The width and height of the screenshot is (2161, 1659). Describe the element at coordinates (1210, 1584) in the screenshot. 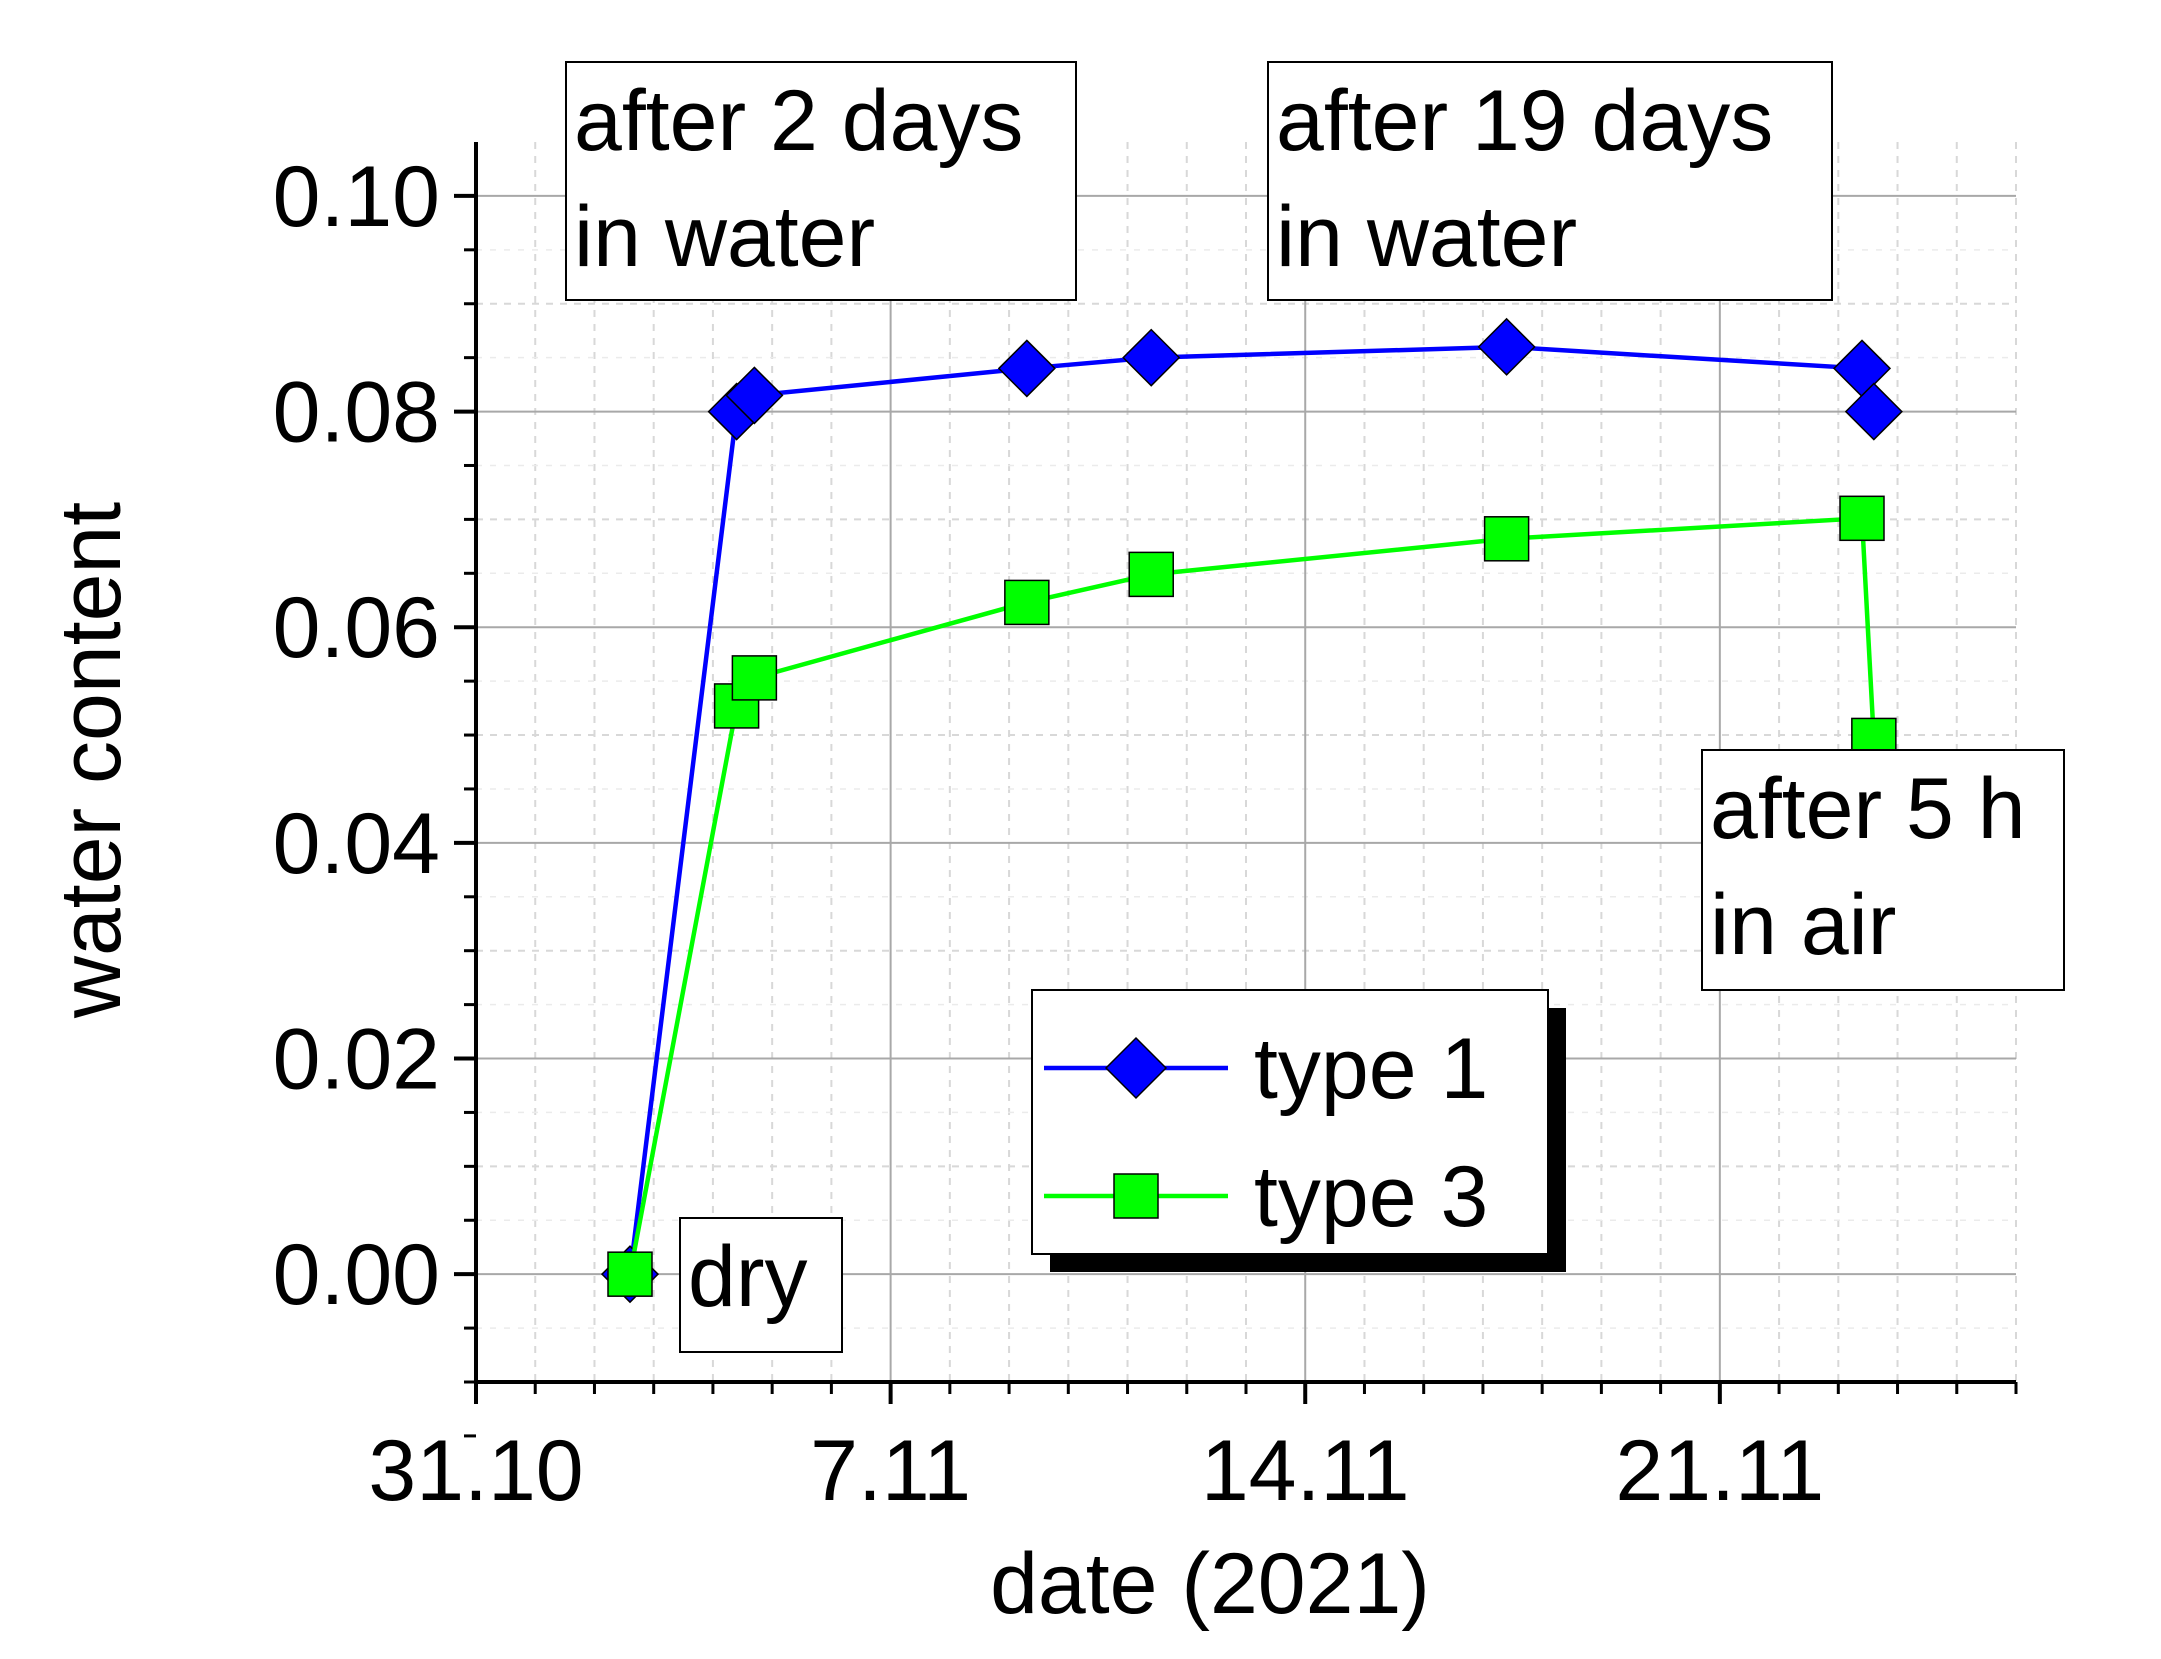

I see `x-axis-label: date (2021)` at that location.